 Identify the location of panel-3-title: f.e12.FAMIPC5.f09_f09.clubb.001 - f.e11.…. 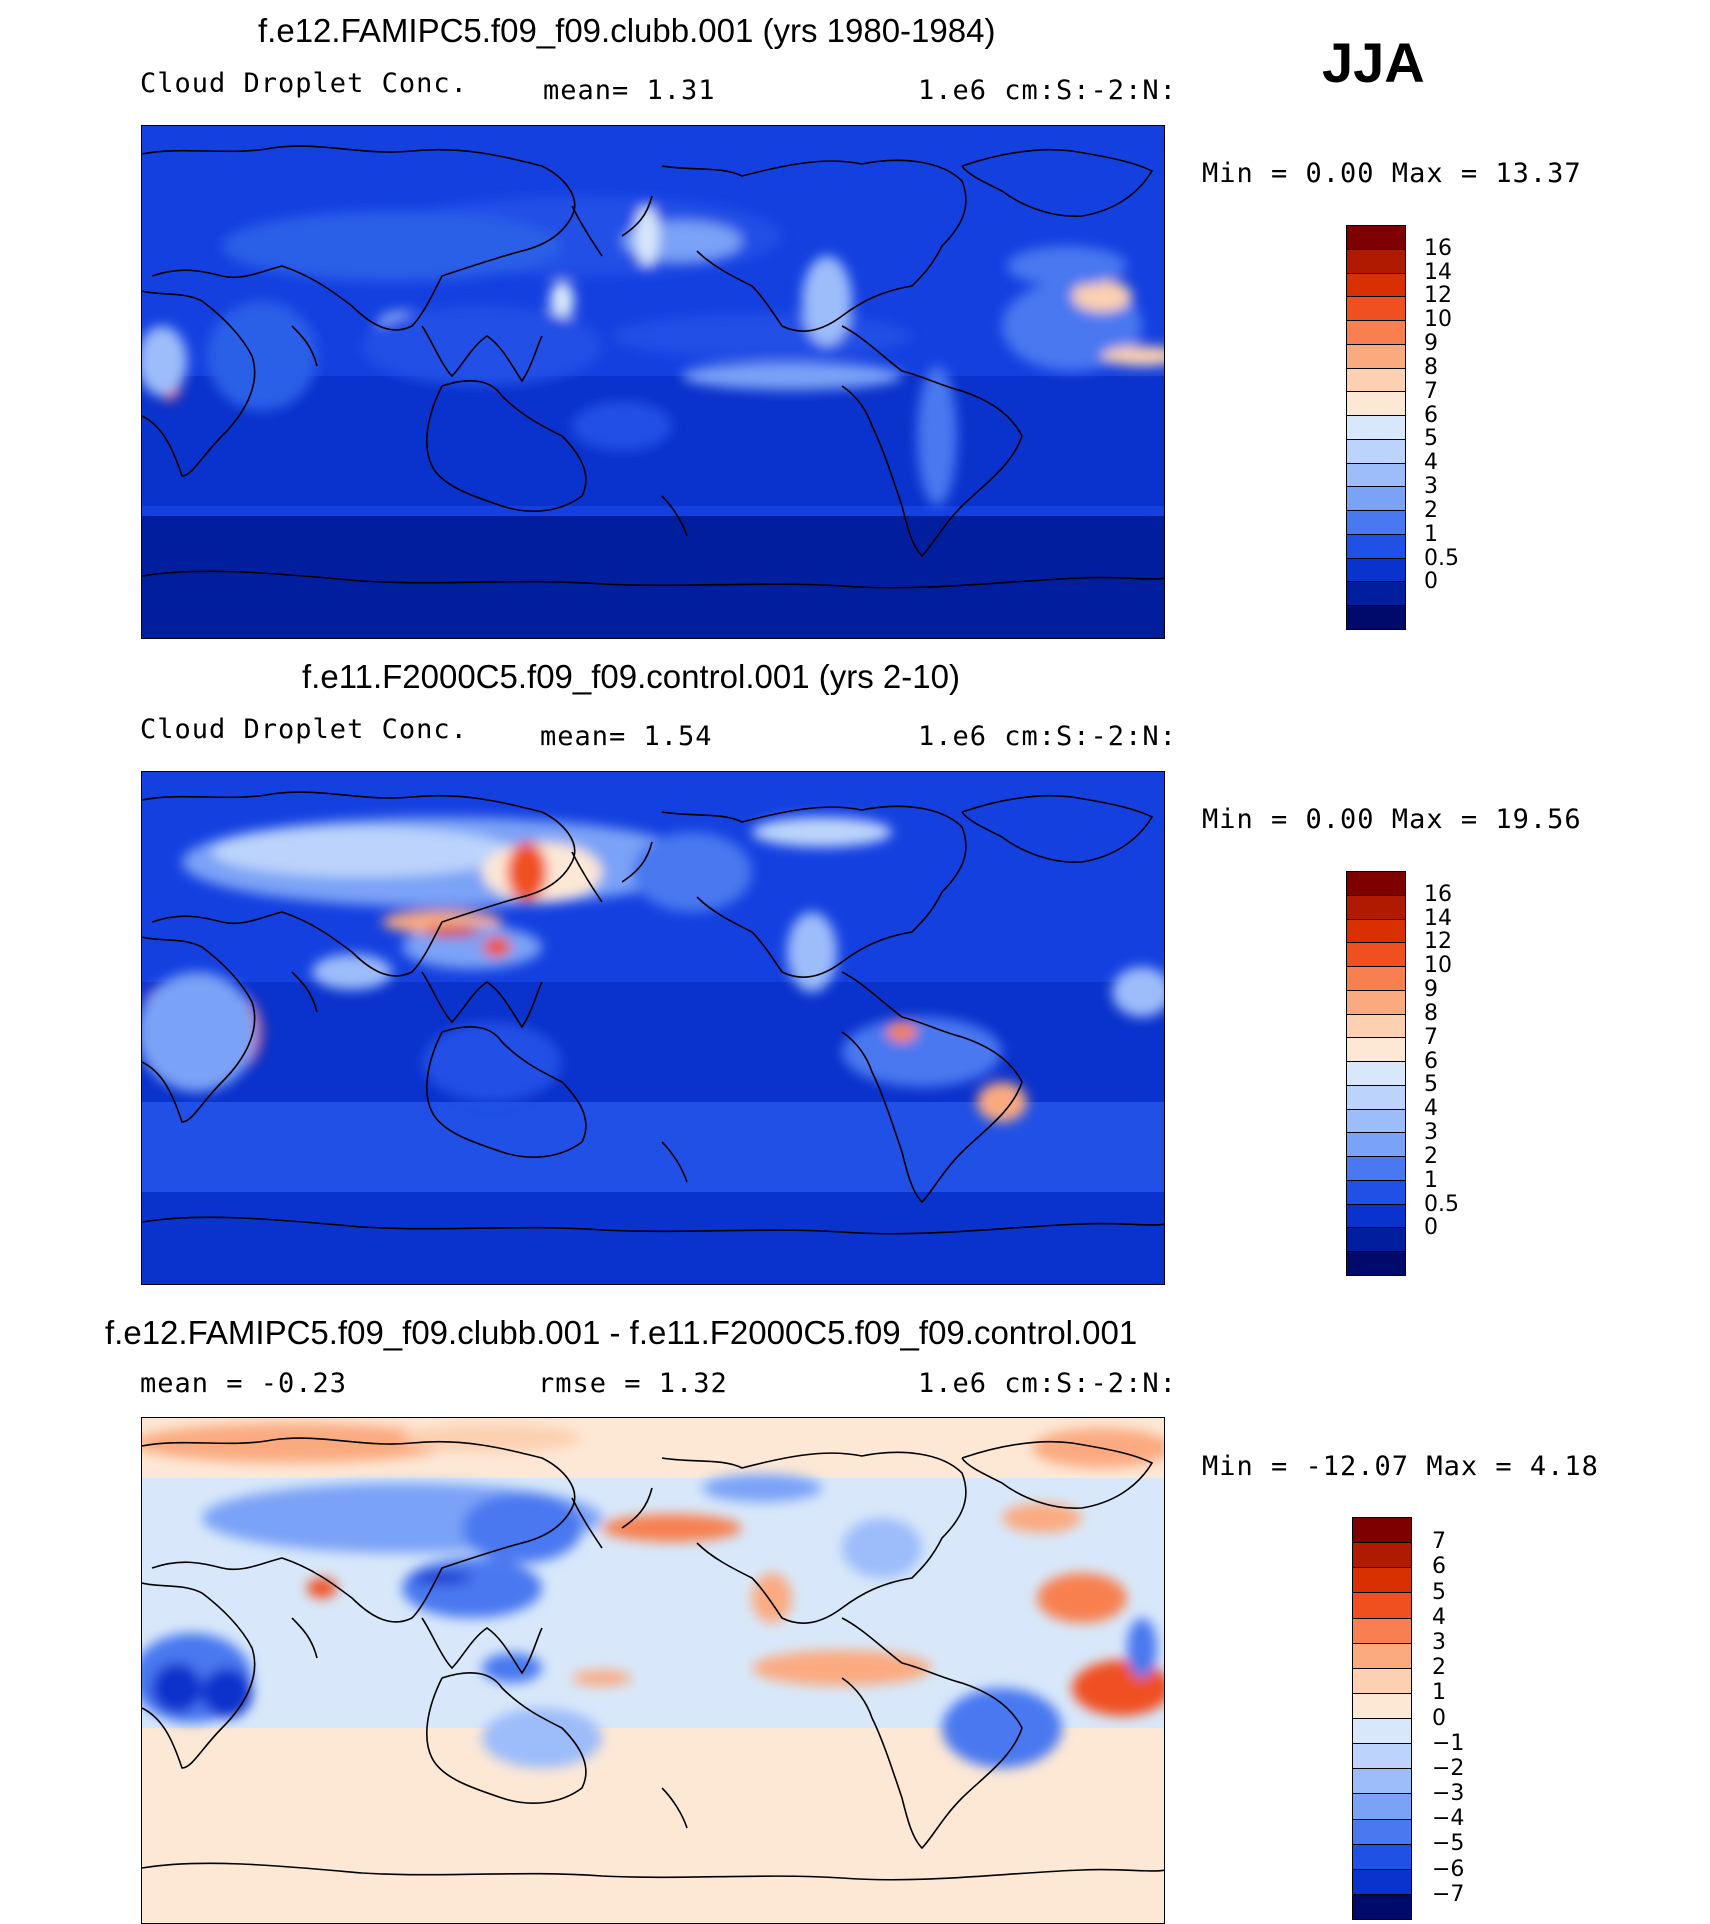
(621, 1332).